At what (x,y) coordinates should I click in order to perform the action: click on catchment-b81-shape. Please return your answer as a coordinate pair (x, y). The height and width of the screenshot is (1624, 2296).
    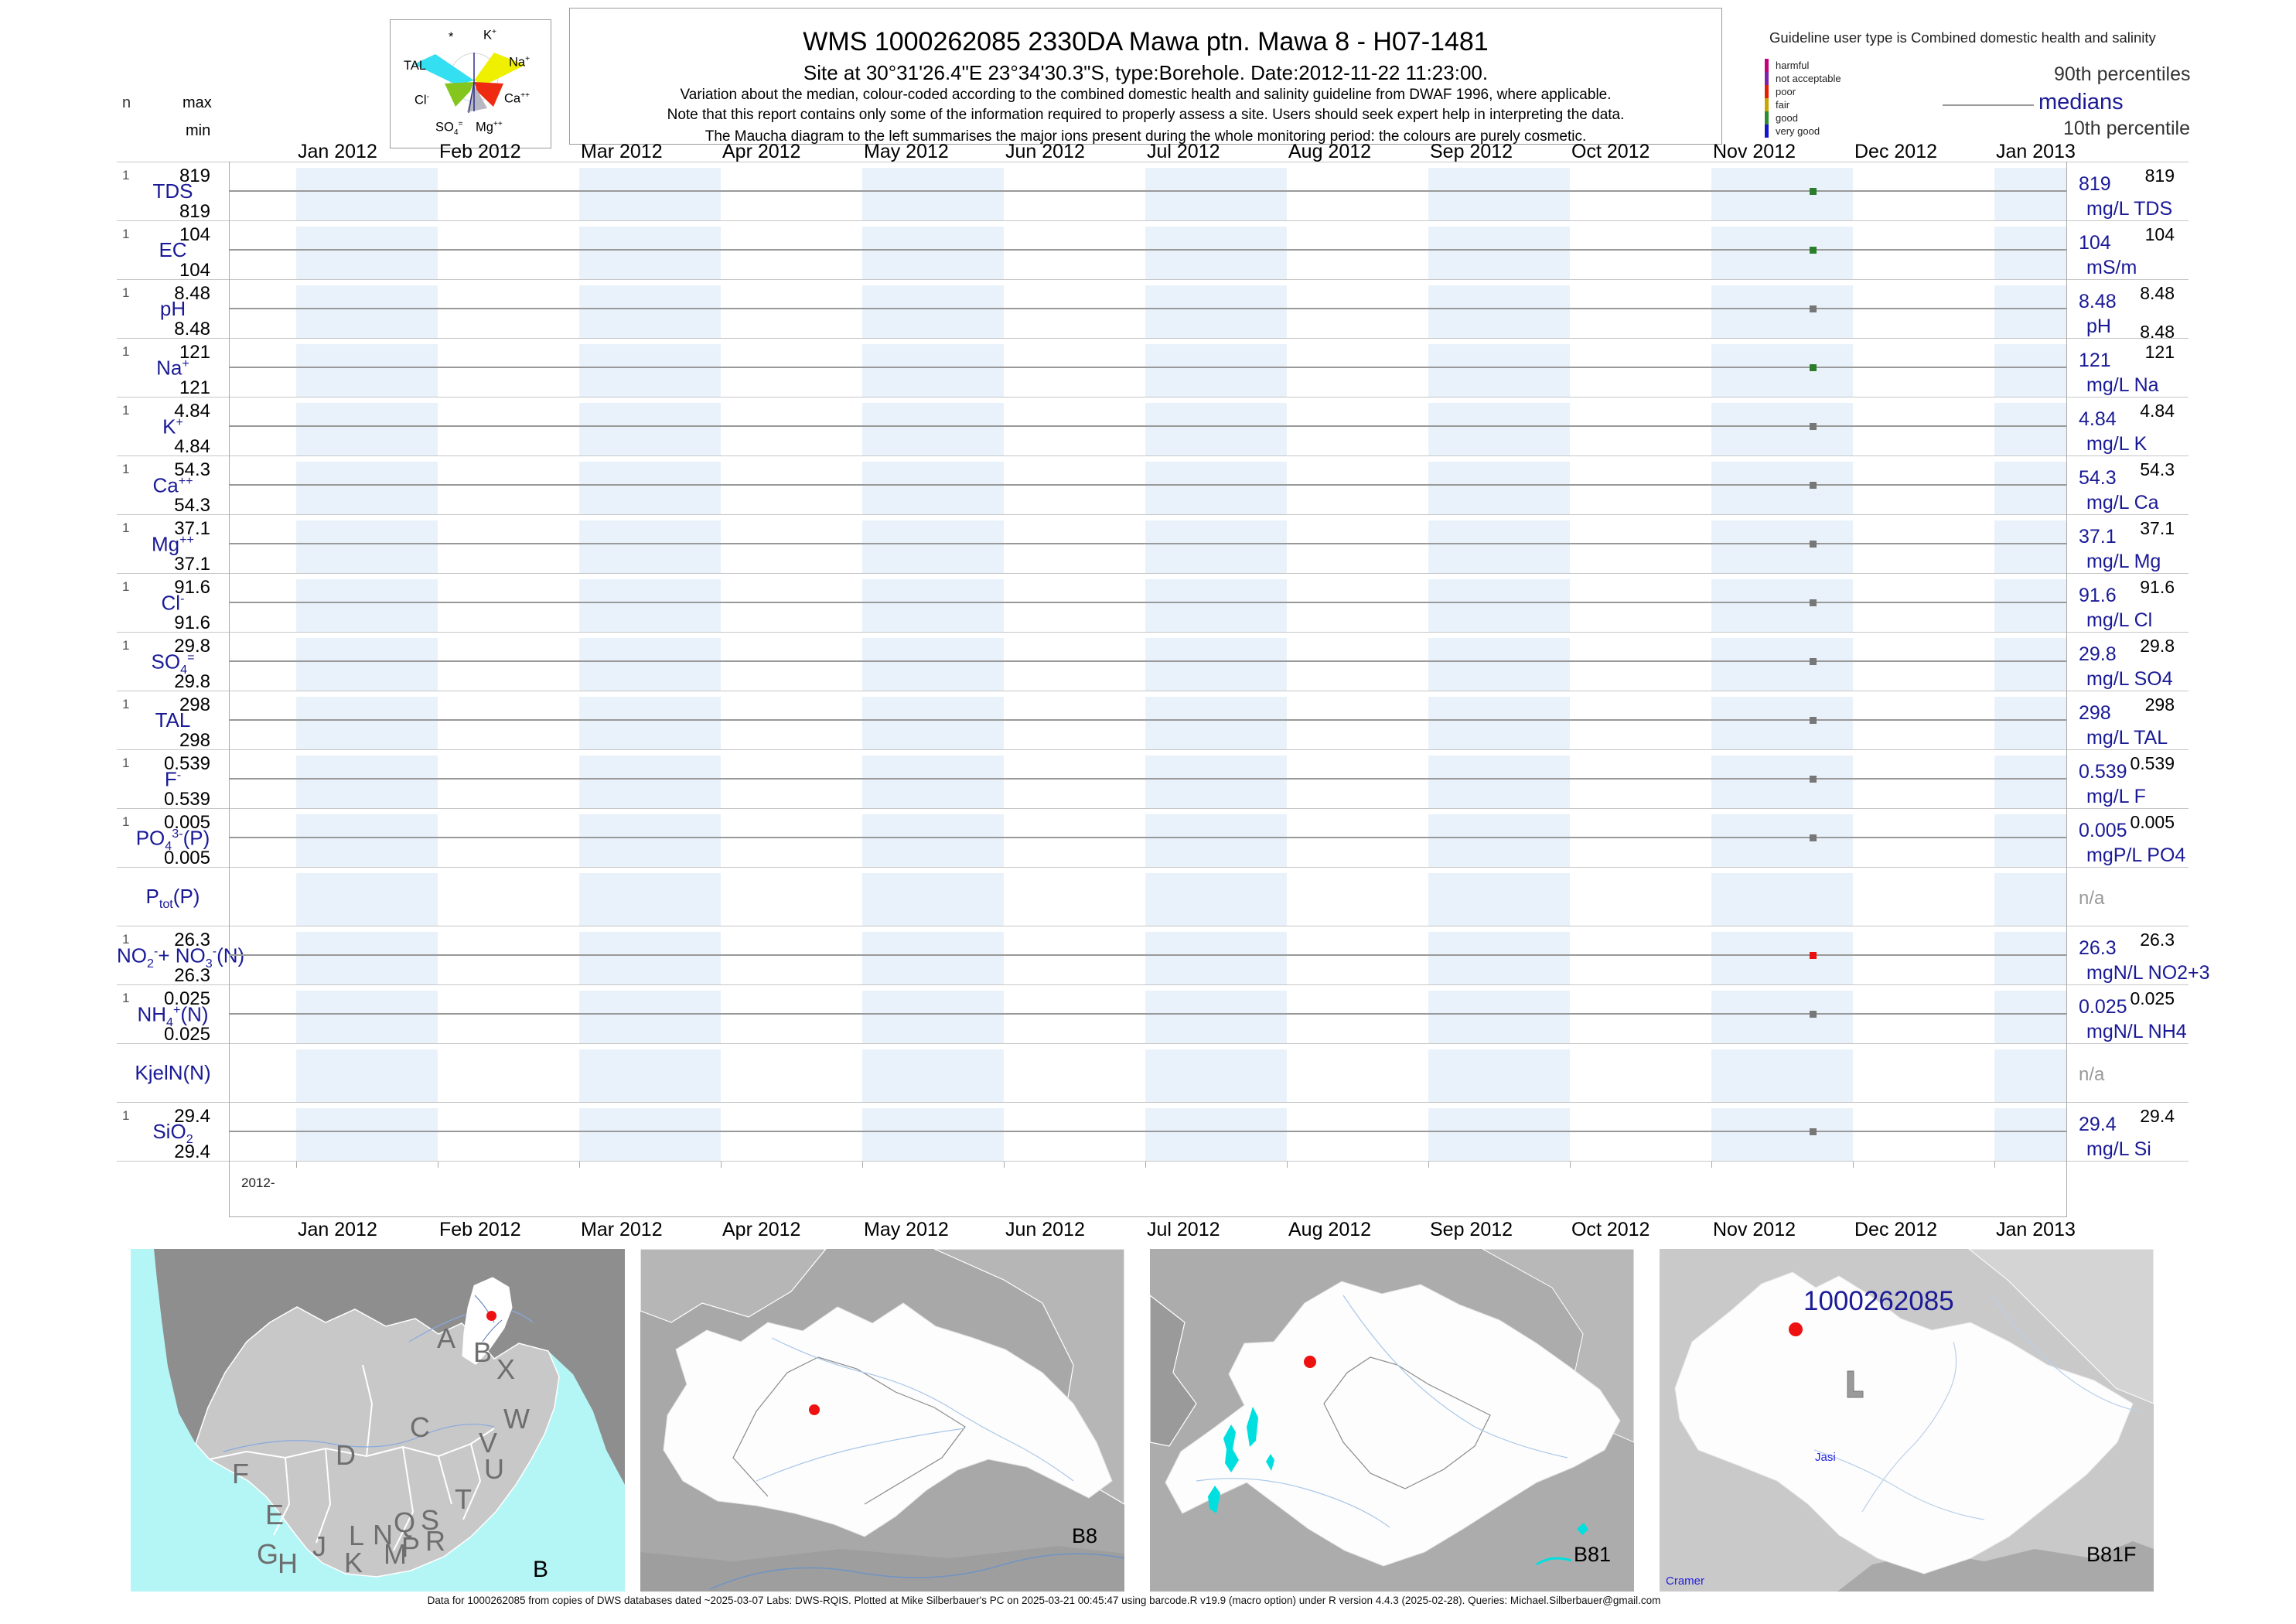
    Looking at the image, I should click on (1393, 1424).